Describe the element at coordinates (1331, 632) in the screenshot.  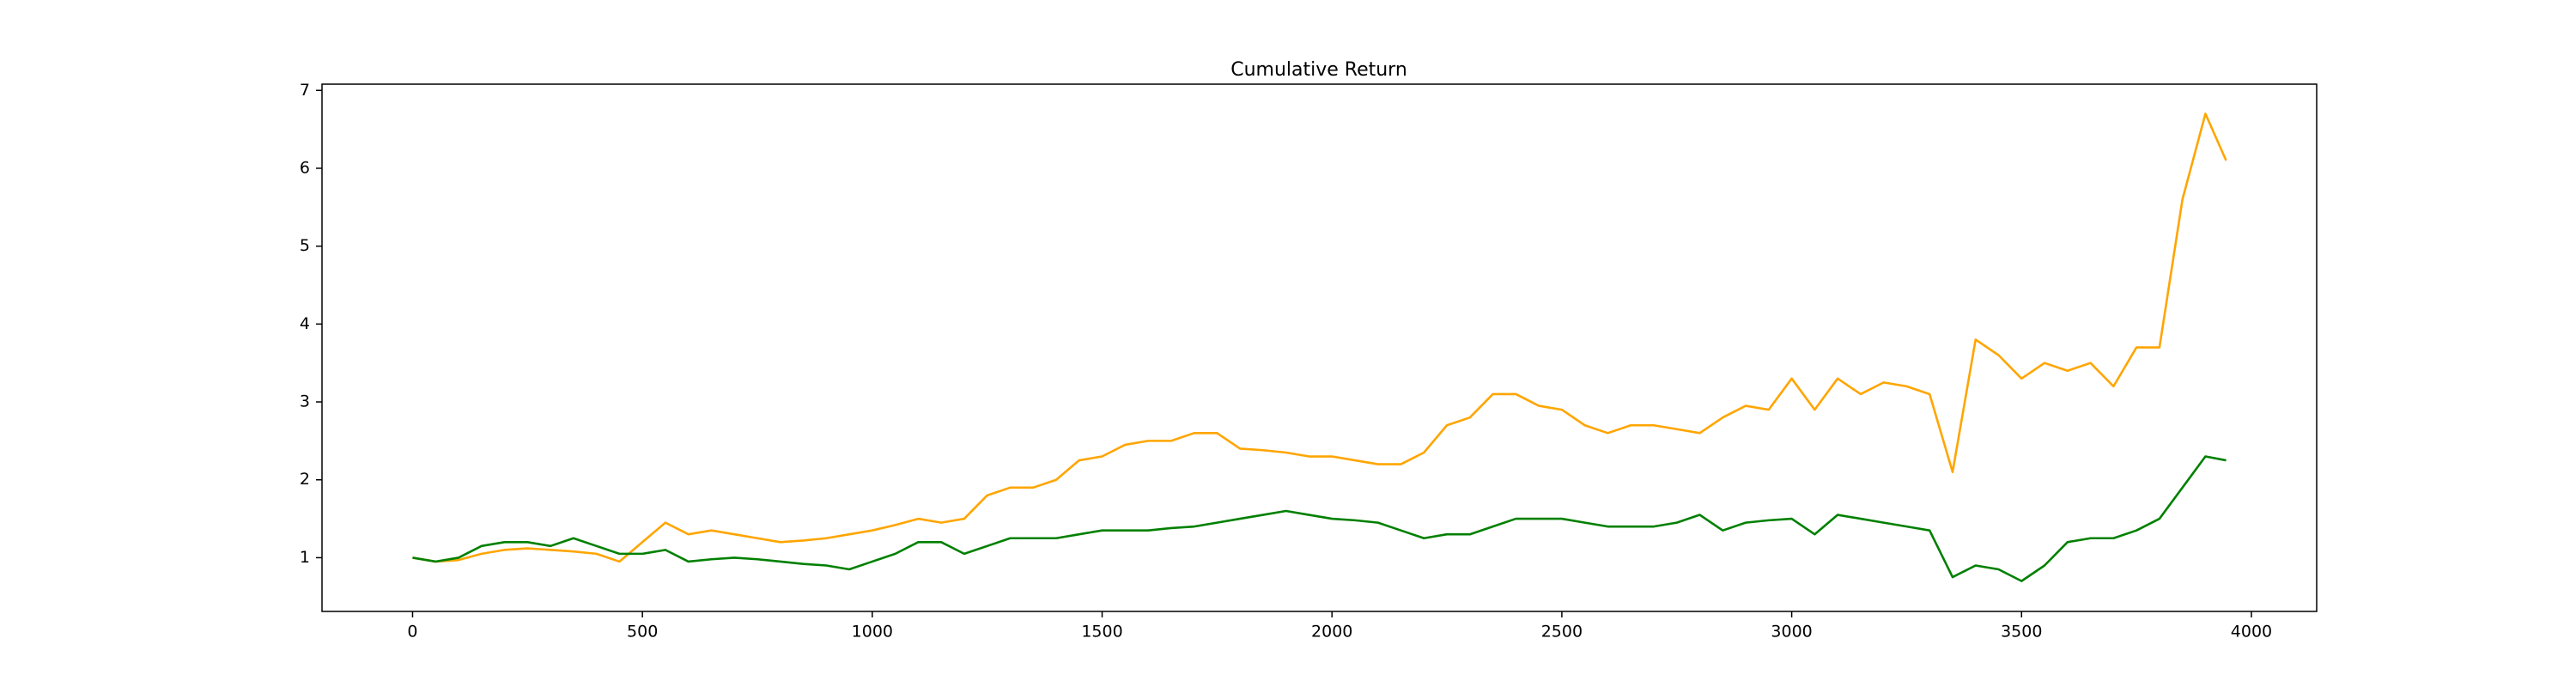
I see `x-tick-label: 2000` at that location.